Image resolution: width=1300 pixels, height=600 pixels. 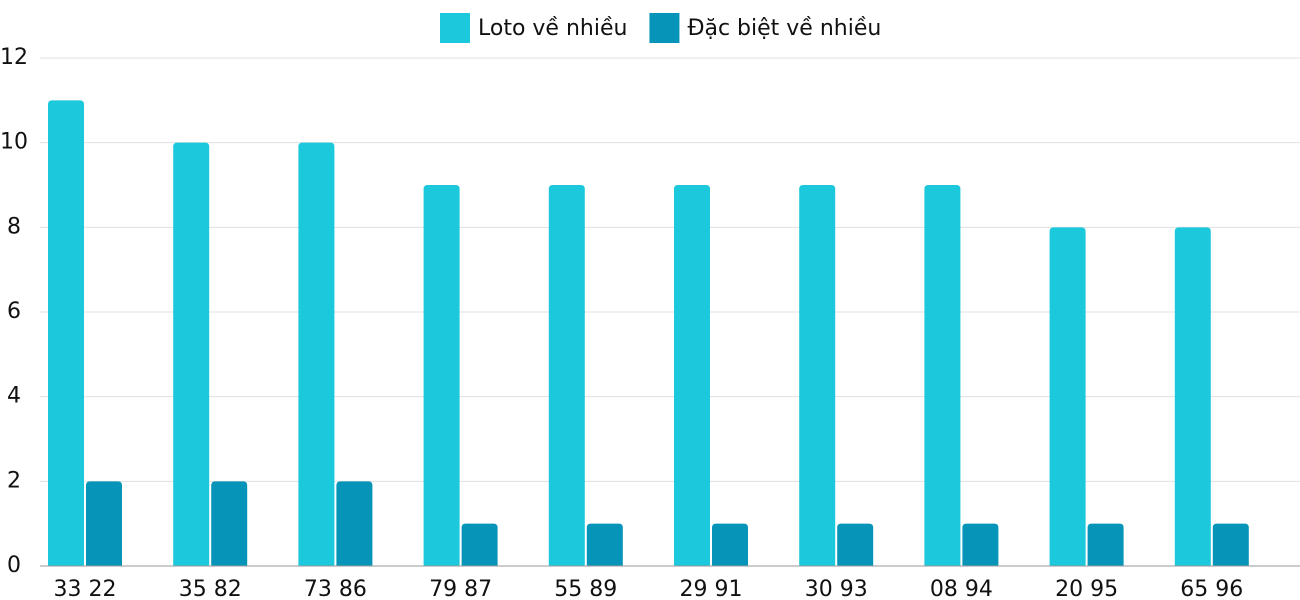 What do you see at coordinates (85, 588) in the screenshot?
I see `x-tick-label: 33 22` at bounding box center [85, 588].